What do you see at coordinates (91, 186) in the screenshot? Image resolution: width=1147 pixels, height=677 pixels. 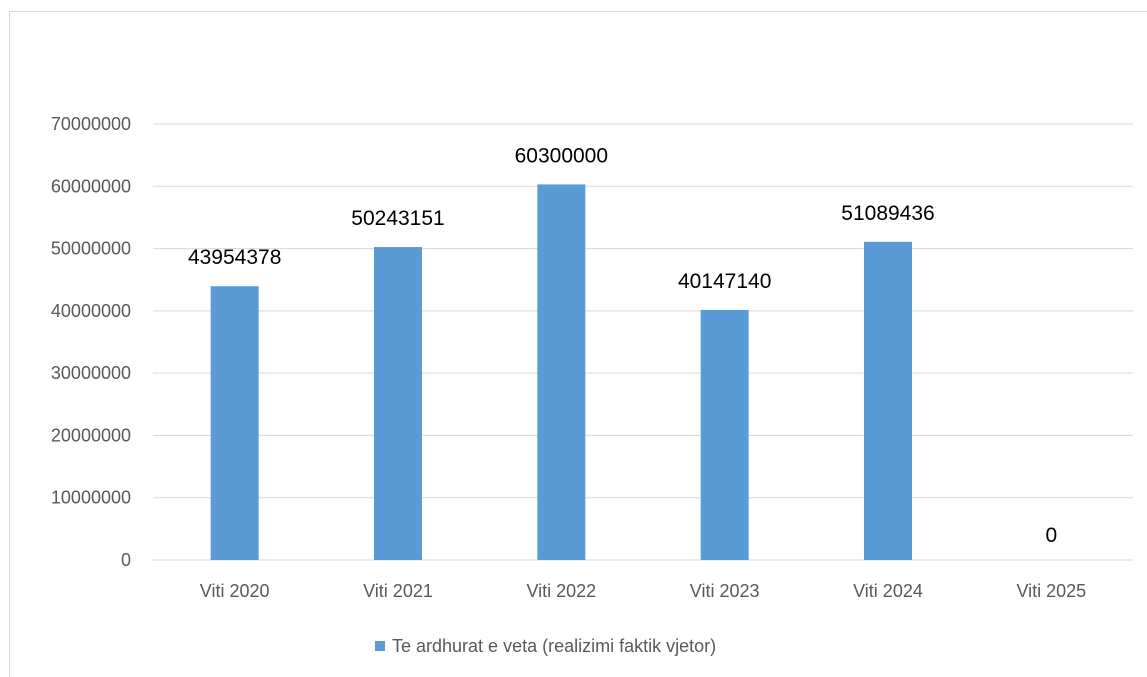 I see `y-tick-label: 60000000` at bounding box center [91, 186].